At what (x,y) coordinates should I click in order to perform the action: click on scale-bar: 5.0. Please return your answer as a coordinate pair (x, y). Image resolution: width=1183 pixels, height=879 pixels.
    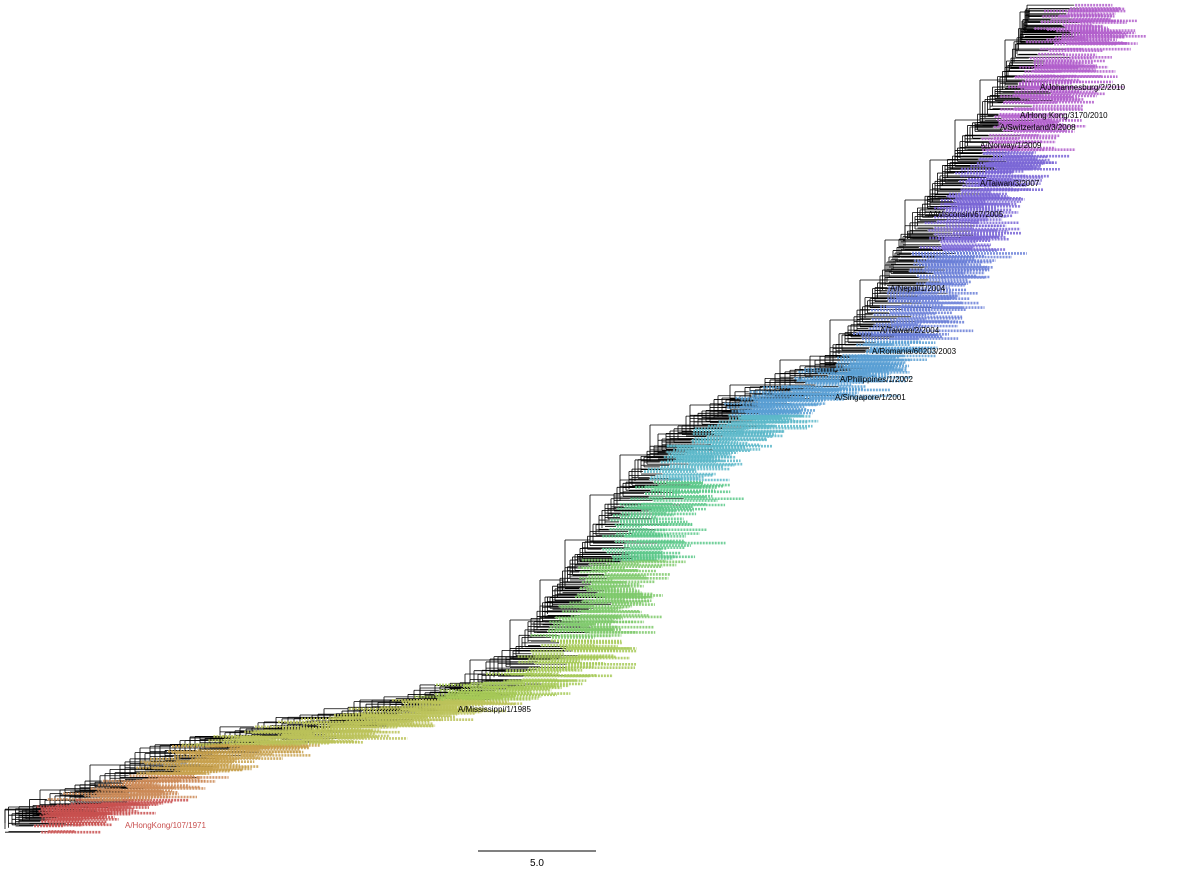
    Looking at the image, I should click on (537, 859).